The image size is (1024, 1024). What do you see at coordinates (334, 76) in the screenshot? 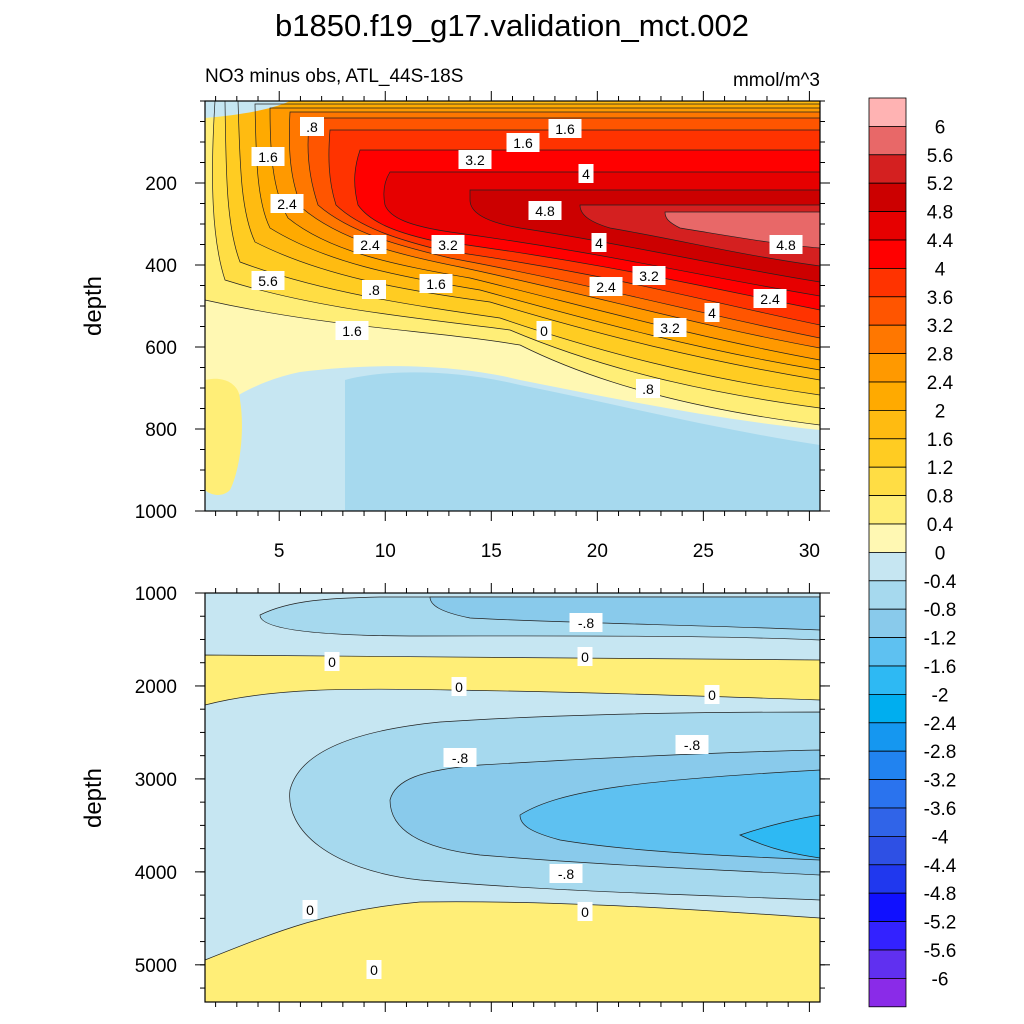
I see `chart-subtitle: NO3 minus obs, ATL_44S-18S` at bounding box center [334, 76].